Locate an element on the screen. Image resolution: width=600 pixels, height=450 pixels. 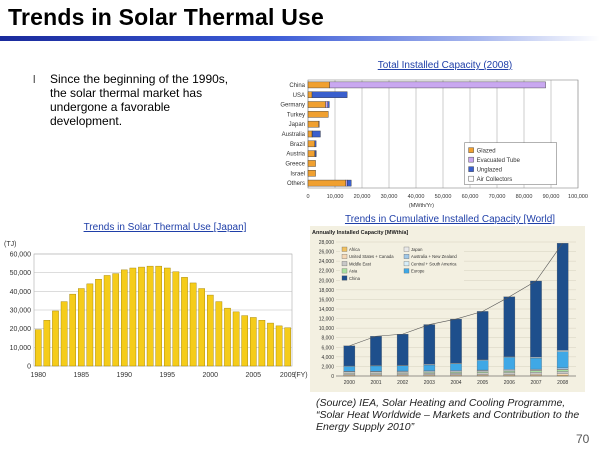
legend-label: Central + South America is located at coordinates (434, 263).